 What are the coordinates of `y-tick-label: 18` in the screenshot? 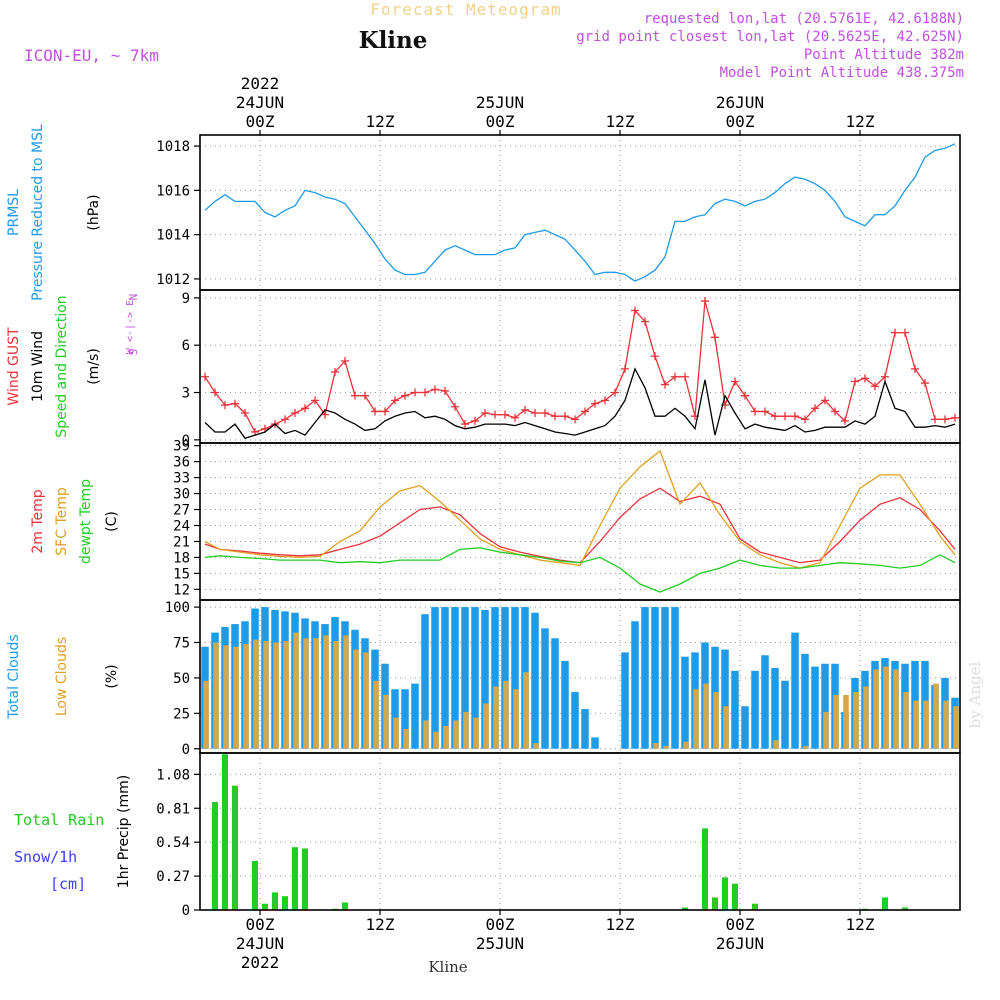 It's located at (181, 558).